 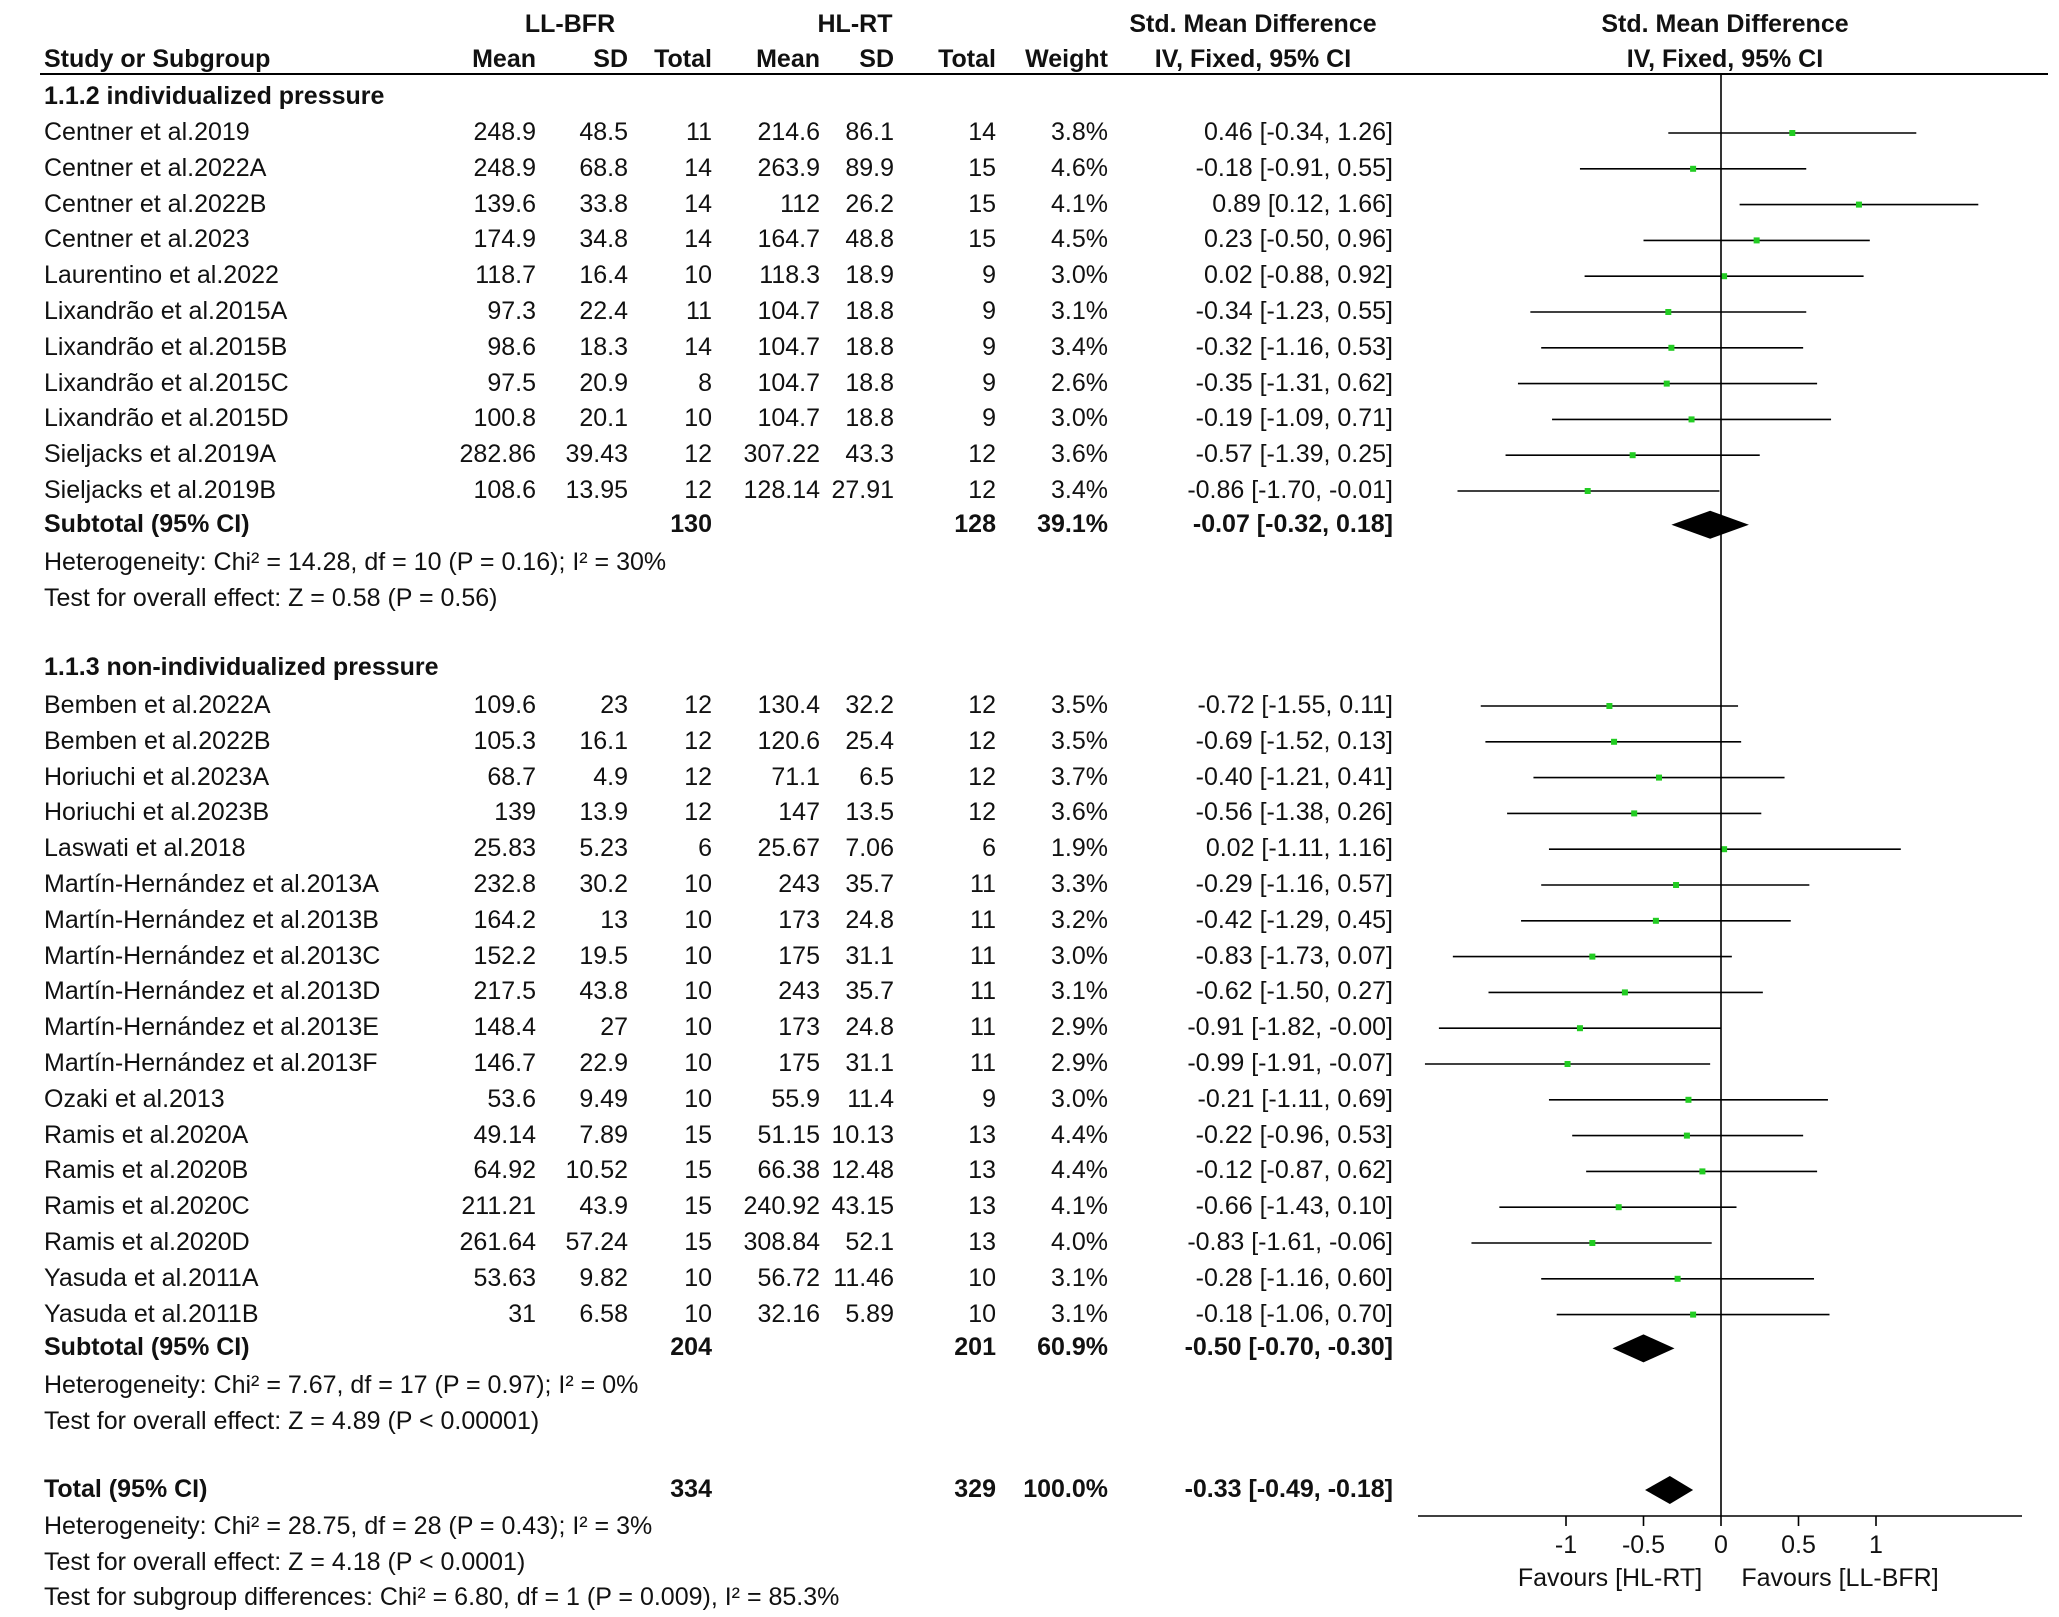 What do you see at coordinates (1294, 955) in the screenshot?
I see `study-smd-ci: -0.83 [-1.73, 0.07]` at bounding box center [1294, 955].